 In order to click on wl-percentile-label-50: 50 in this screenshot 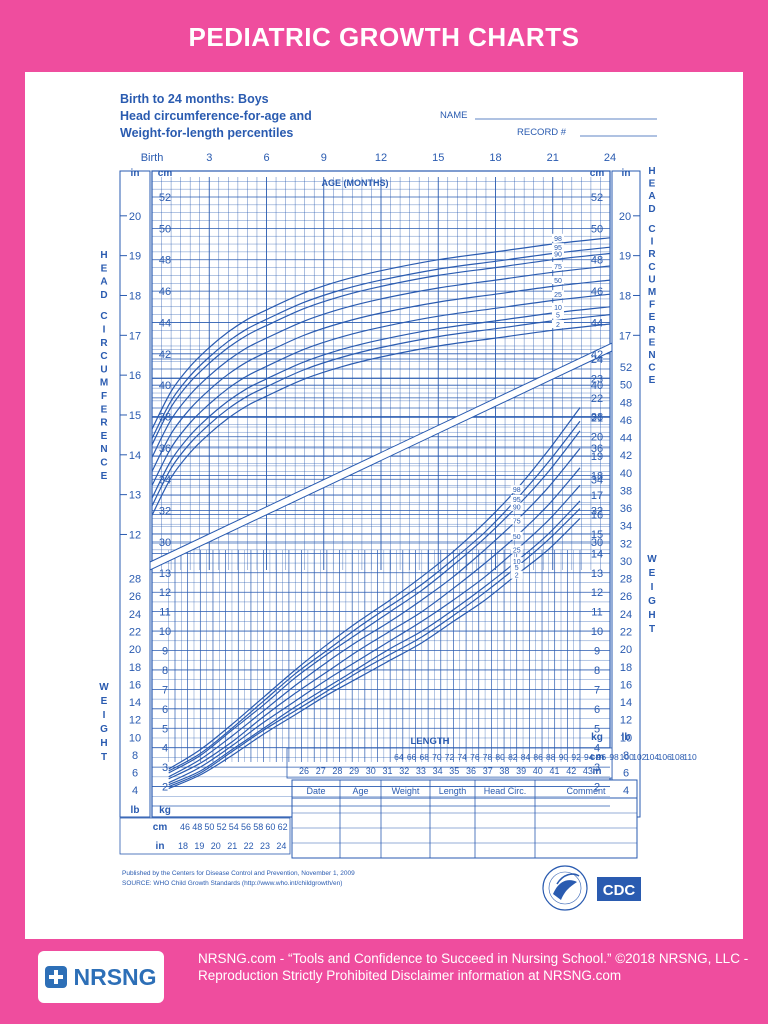, I will do `click(517, 537)`.